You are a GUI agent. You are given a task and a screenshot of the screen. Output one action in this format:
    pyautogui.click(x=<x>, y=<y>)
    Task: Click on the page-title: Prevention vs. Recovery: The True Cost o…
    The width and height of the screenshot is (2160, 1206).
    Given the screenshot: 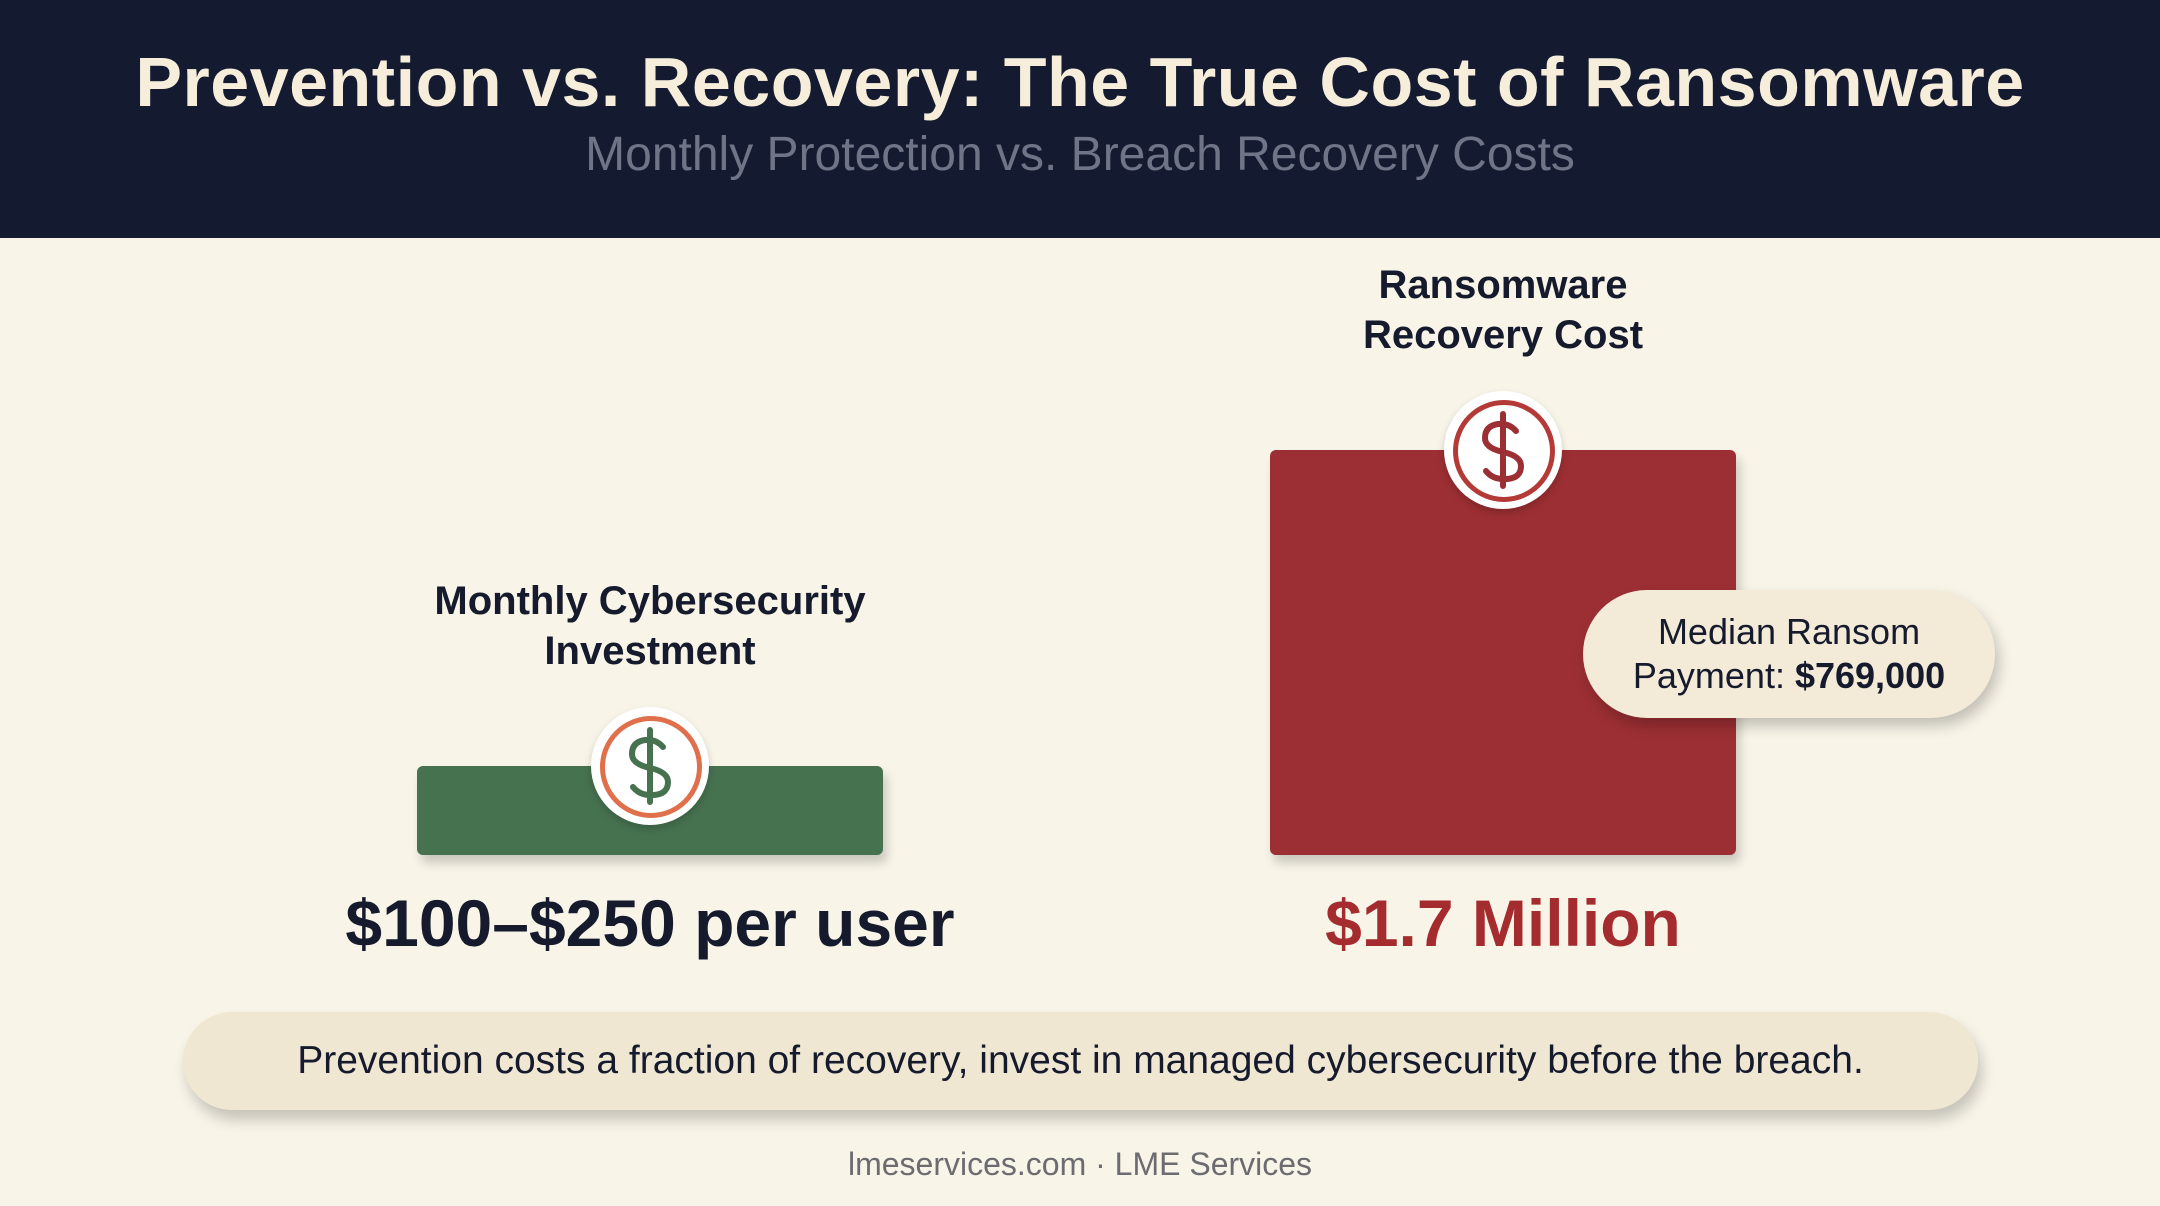 What is the action you would take?
    pyautogui.click(x=1080, y=82)
    